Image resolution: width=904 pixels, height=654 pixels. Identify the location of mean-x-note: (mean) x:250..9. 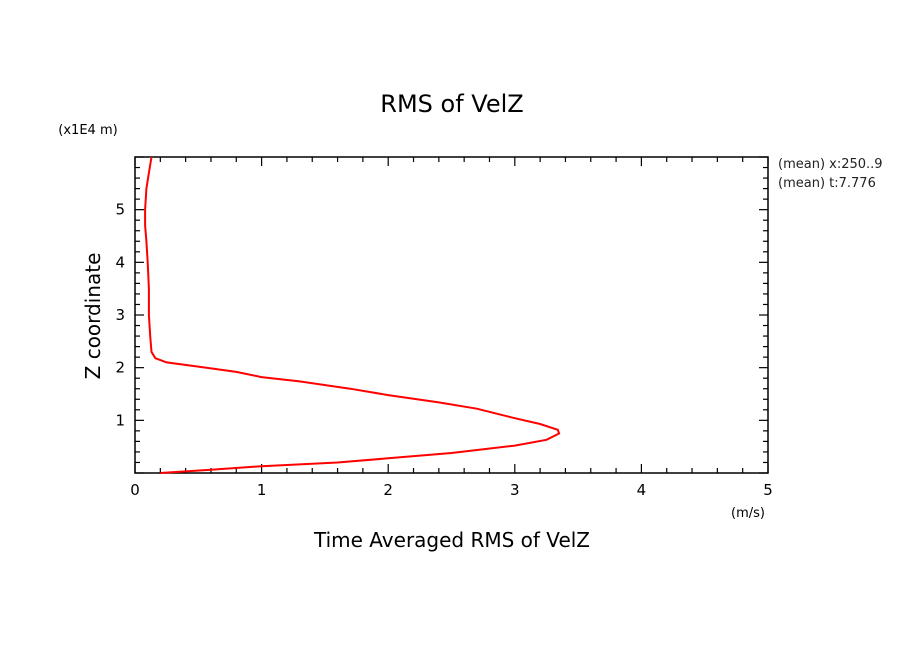
(830, 164).